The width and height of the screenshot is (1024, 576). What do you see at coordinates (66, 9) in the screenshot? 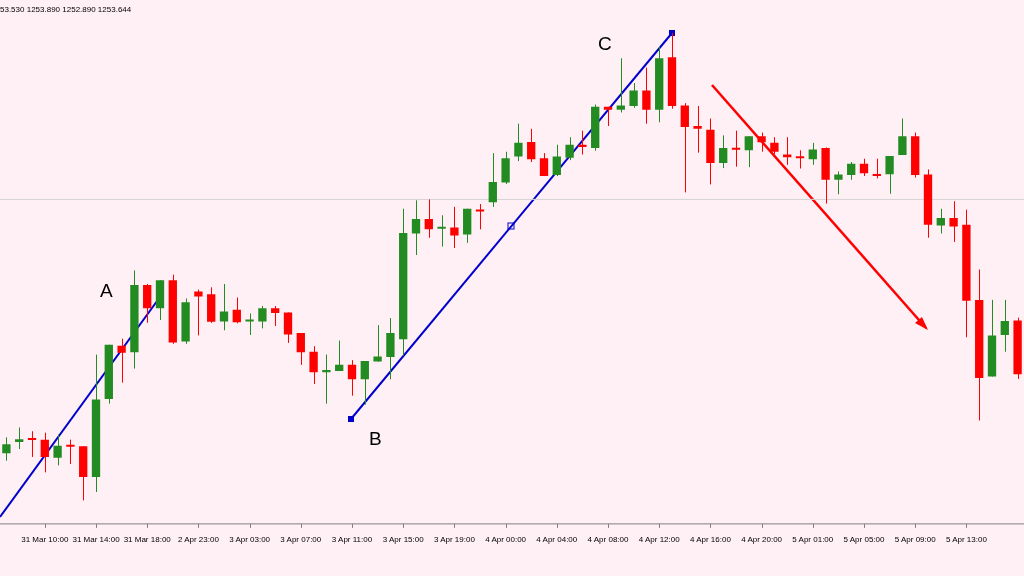
I see `text: 53.530 1253.890 1252.890 1253.644` at bounding box center [66, 9].